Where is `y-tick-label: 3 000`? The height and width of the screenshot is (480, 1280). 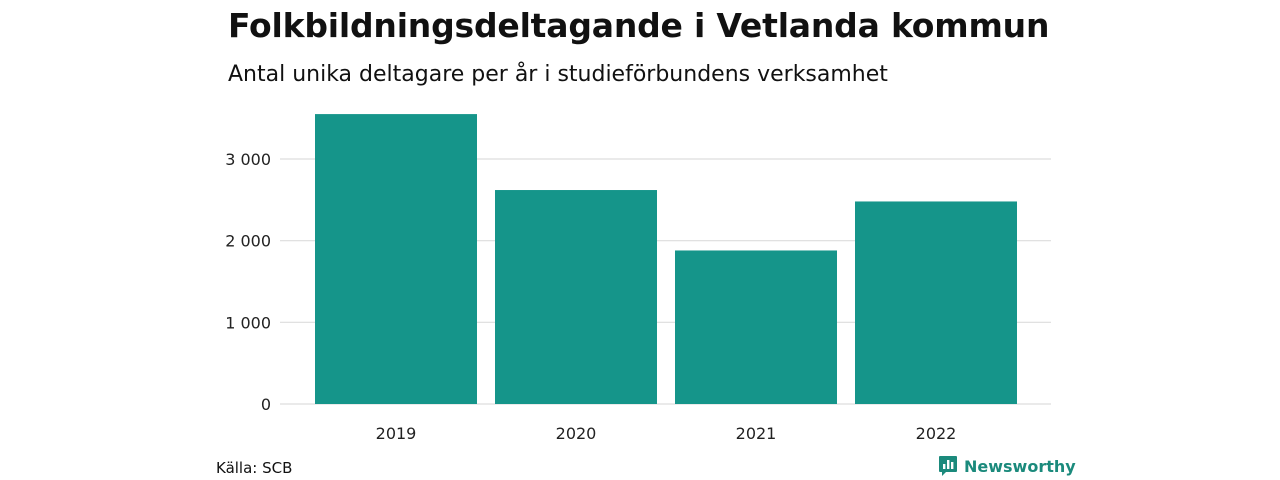
y-tick-label: 3 000 is located at coordinates (248, 159).